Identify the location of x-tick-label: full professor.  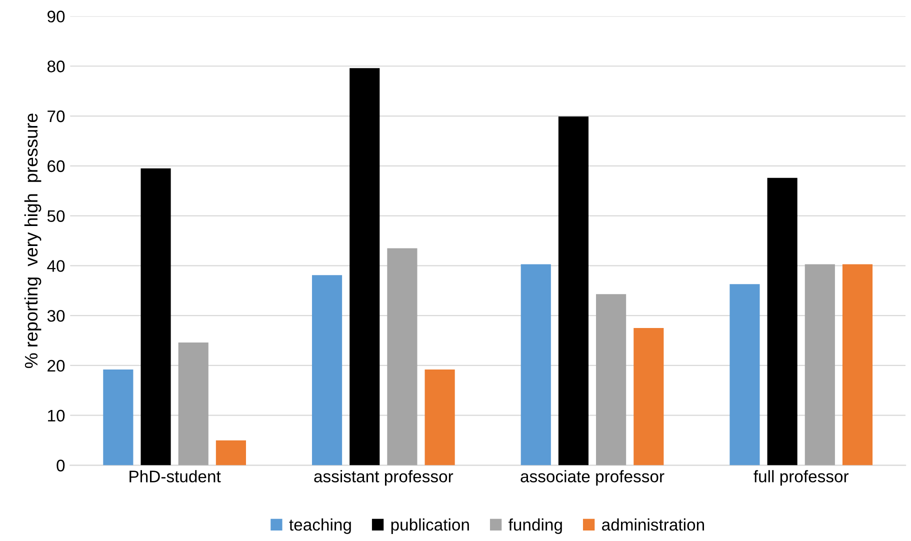
(801, 478).